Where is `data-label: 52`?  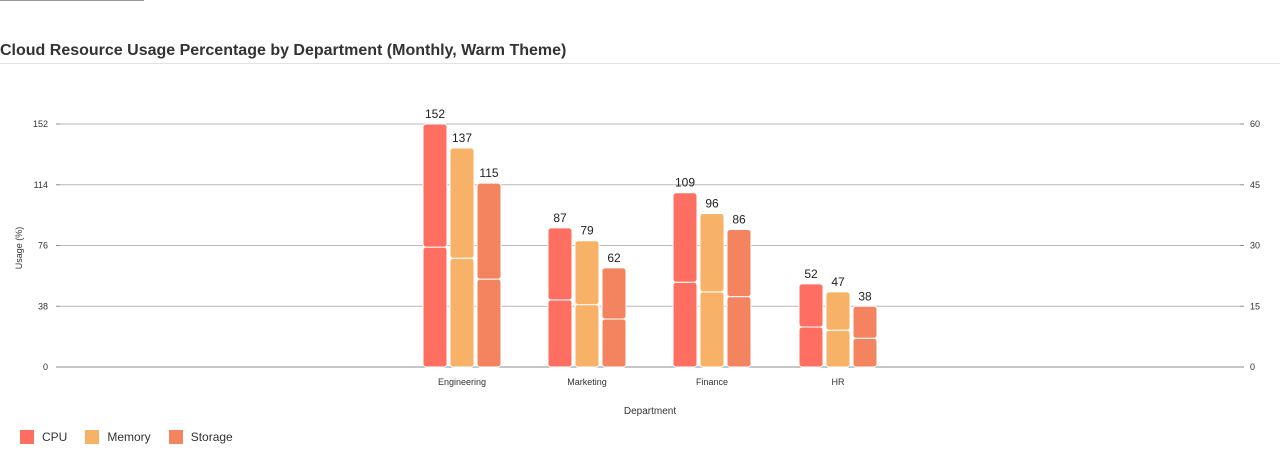
data-label: 52 is located at coordinates (811, 274).